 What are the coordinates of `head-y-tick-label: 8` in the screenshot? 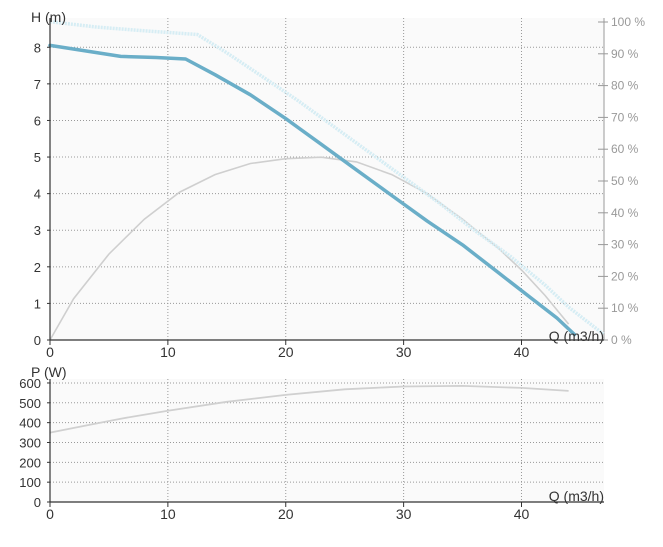 It's located at (37, 47).